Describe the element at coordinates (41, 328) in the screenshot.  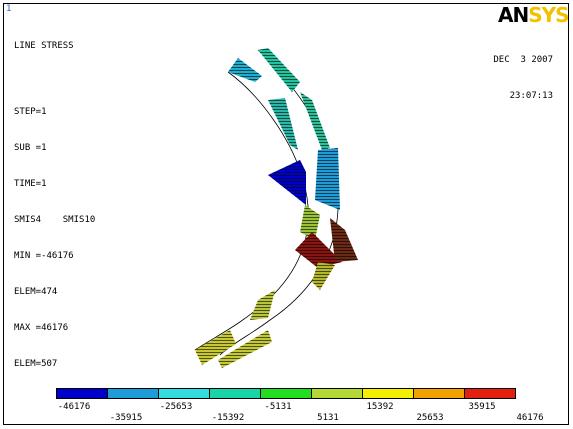
I see `info-max: MAX =46176` at that location.